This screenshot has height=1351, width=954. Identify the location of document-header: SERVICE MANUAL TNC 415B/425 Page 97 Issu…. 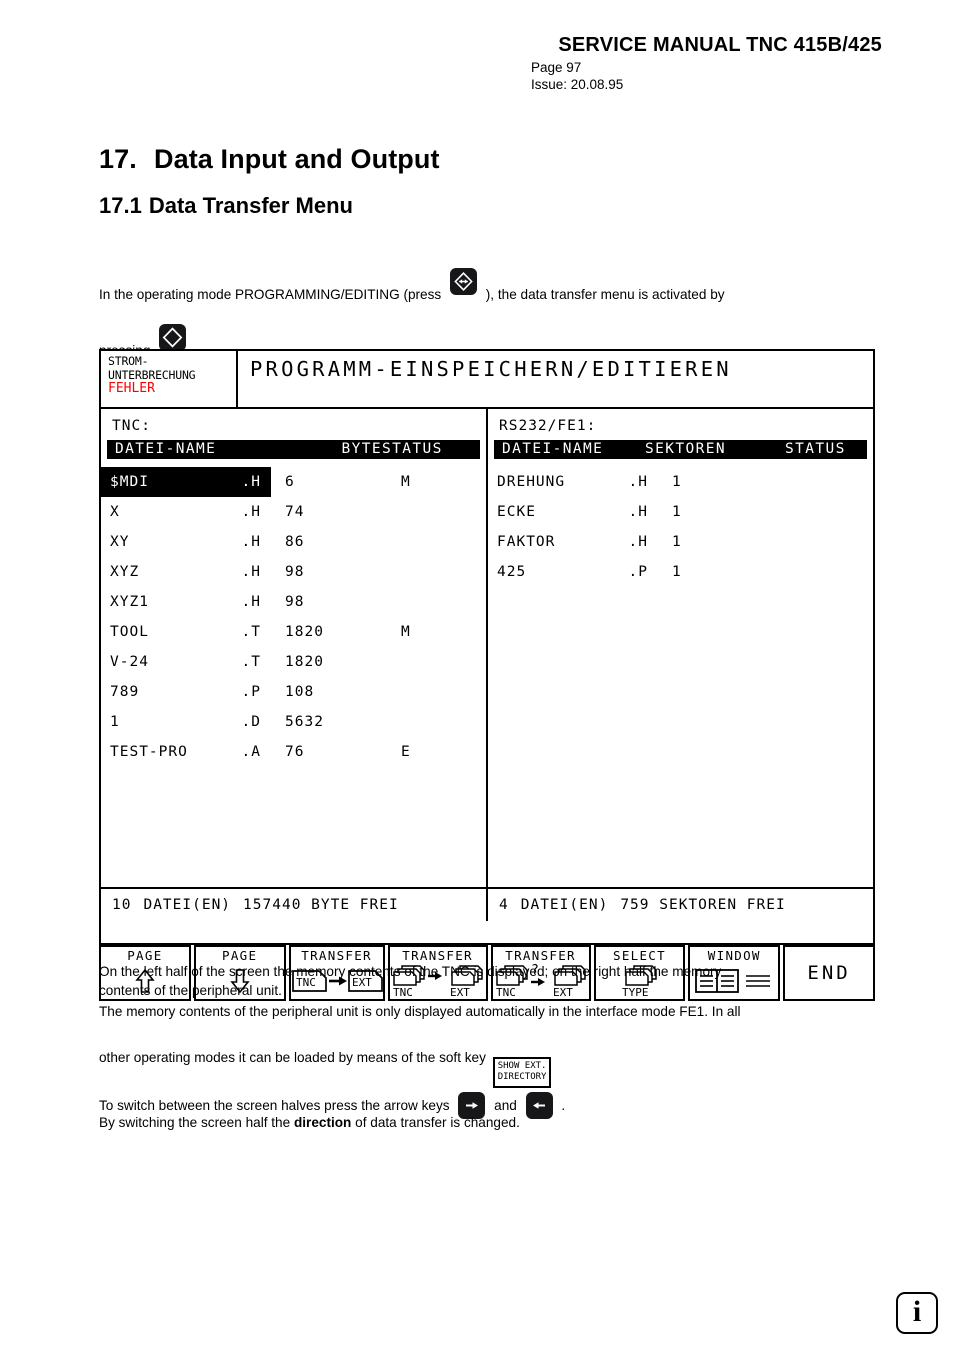
(441, 63).